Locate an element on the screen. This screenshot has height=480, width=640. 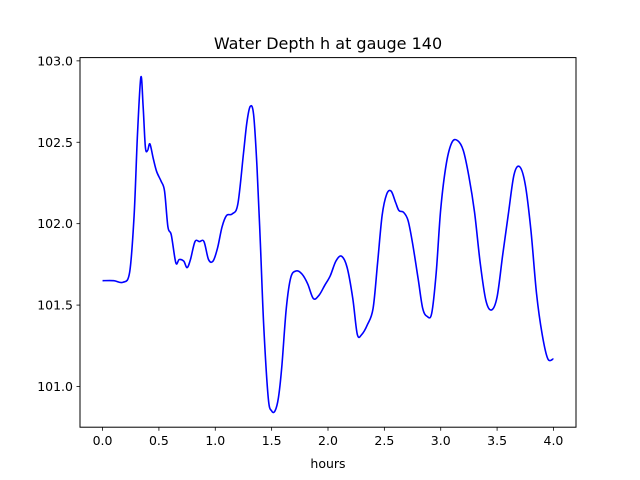
y-axis: 101.0 101.5 102.0 102.5 103.0 is located at coordinates (58, 223).